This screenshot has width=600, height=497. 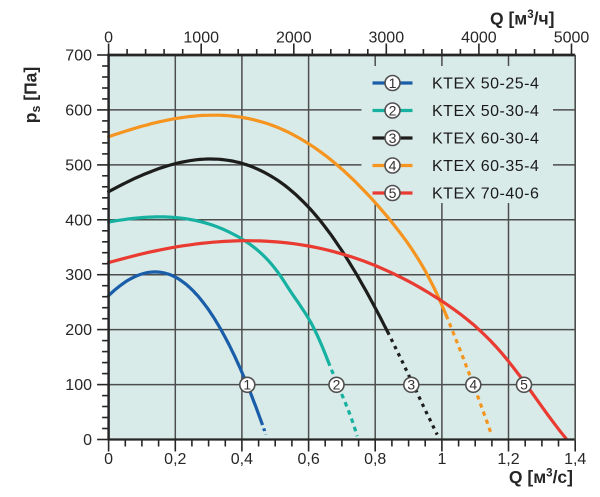 I want to click on svg-text: 5000, so click(x=572, y=38).